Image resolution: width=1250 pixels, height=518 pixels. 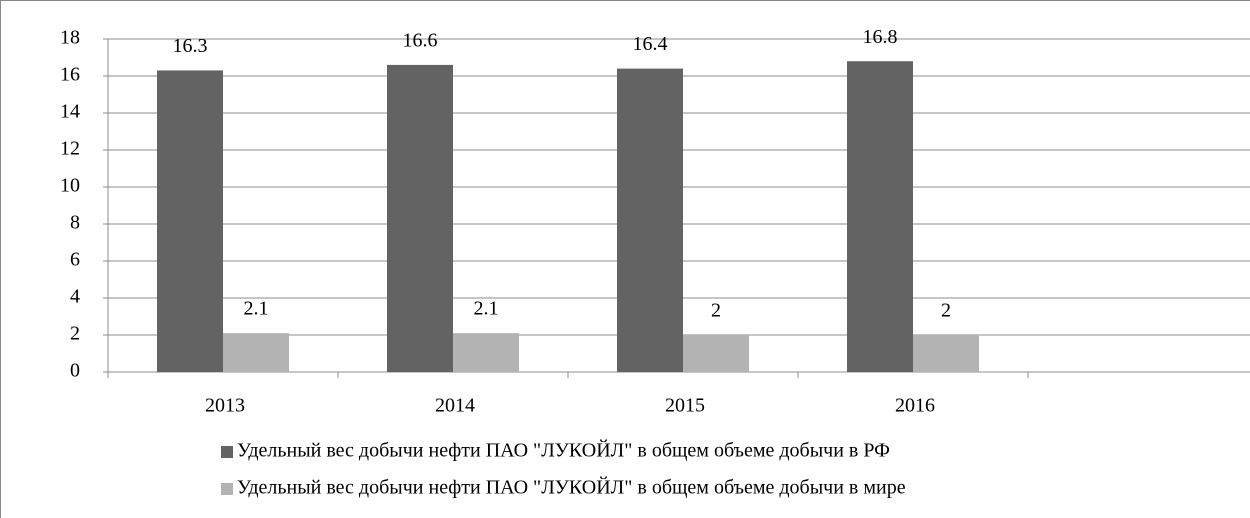 I want to click on x-tick-label: 2016, so click(x=915, y=406).